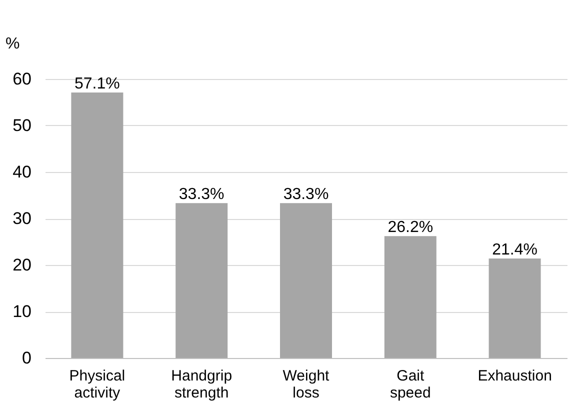 This screenshot has width=577, height=405. What do you see at coordinates (97, 385) in the screenshot?
I see `x-tick-label: Physical activity` at bounding box center [97, 385].